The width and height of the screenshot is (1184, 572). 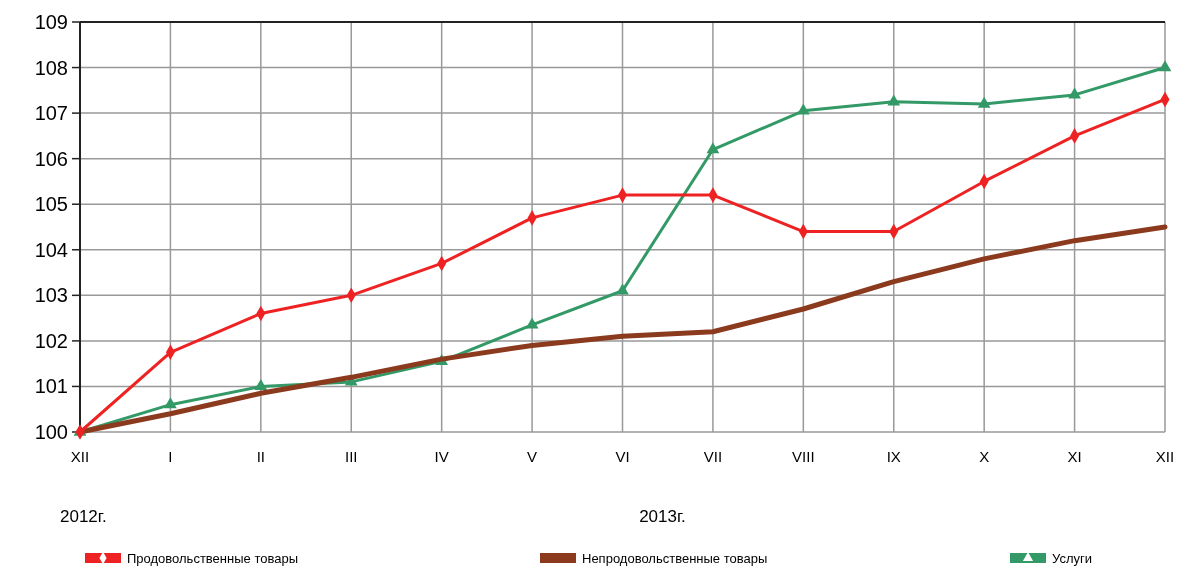 I want to click on y-tick-label: 105, so click(x=51, y=204).